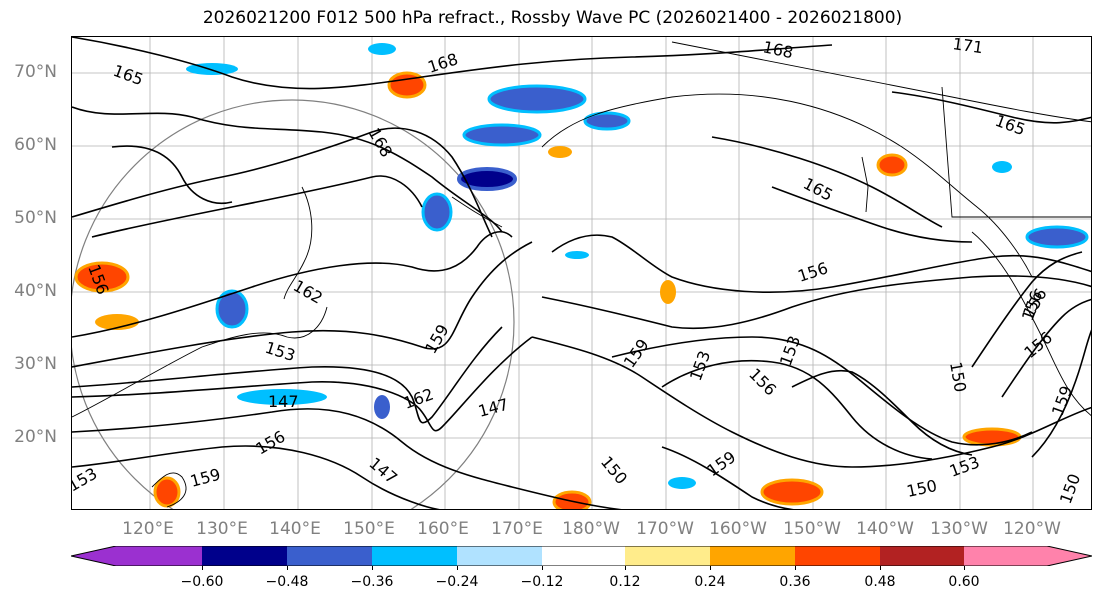  Describe the element at coordinates (778, 49) in the screenshot. I see `contour-label: 168` at that location.